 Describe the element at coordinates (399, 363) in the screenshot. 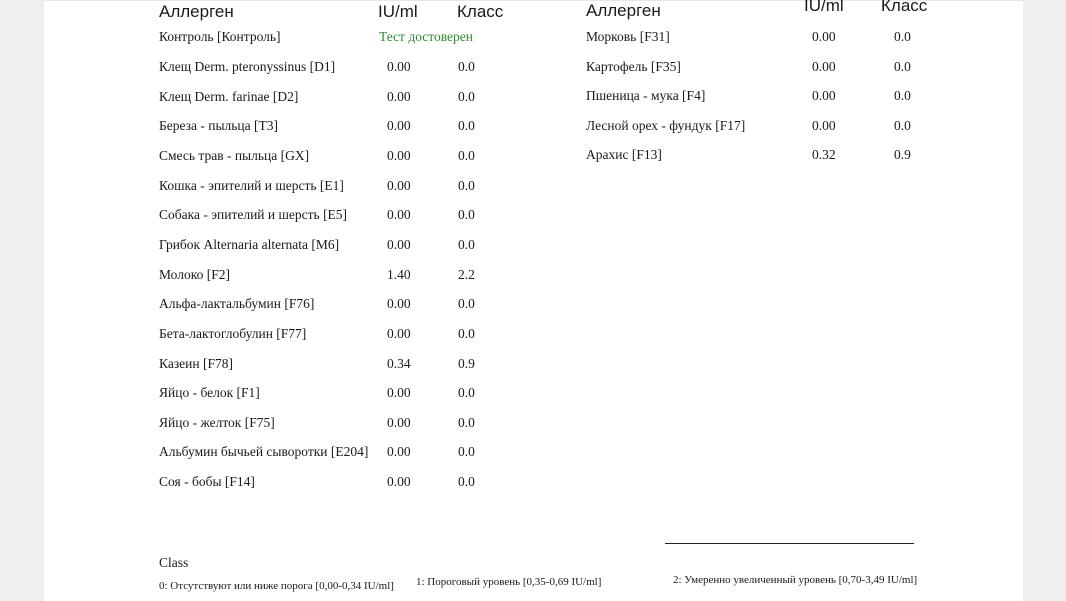

I see `allergen-iu-value: 0.34` at that location.